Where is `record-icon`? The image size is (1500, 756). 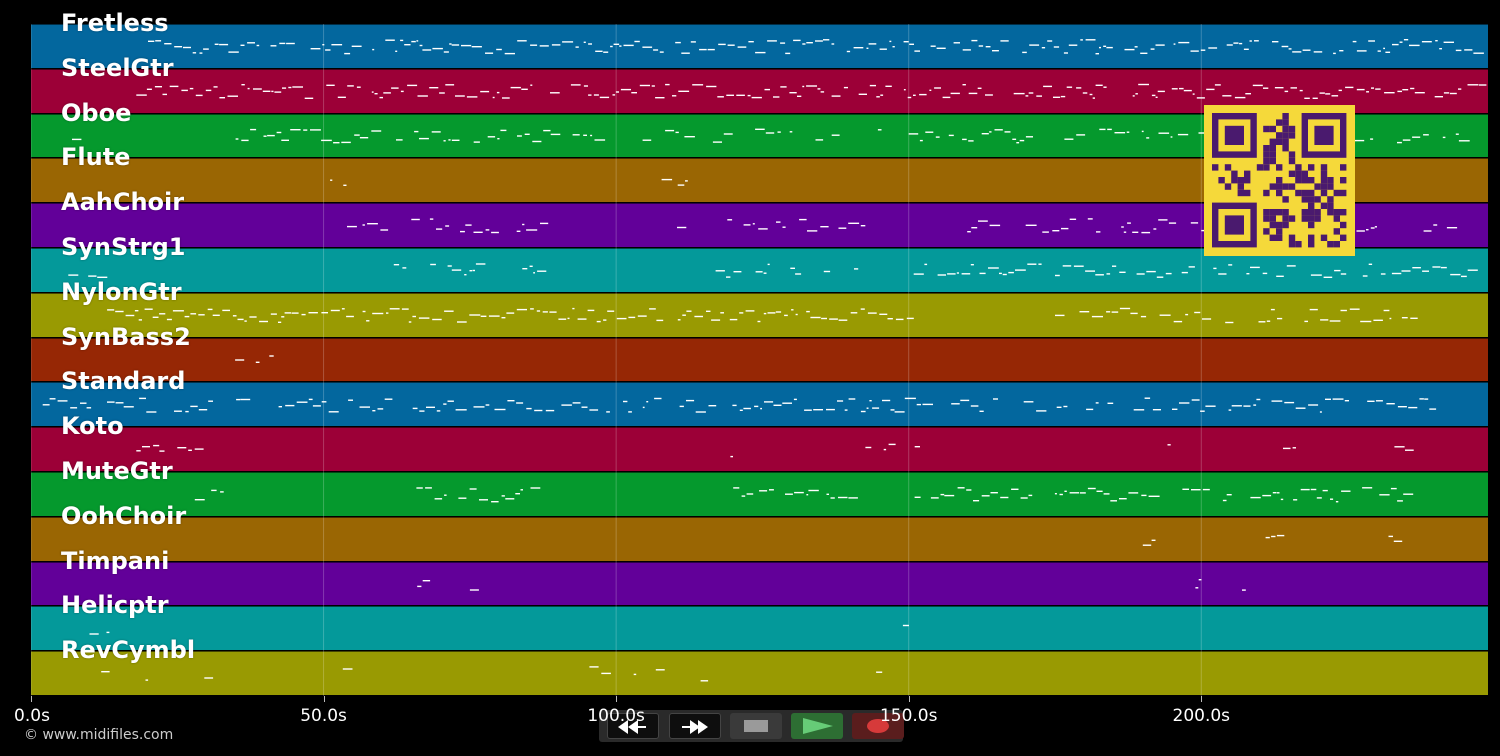
record-icon is located at coordinates (878, 726).